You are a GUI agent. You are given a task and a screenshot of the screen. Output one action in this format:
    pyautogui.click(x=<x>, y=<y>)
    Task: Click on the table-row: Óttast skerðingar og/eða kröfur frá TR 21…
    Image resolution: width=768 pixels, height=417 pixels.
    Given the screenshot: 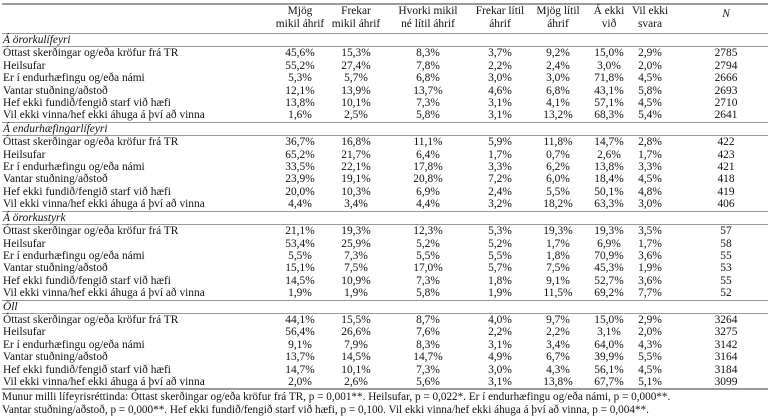 What is the action you would take?
    pyautogui.click(x=385, y=231)
    